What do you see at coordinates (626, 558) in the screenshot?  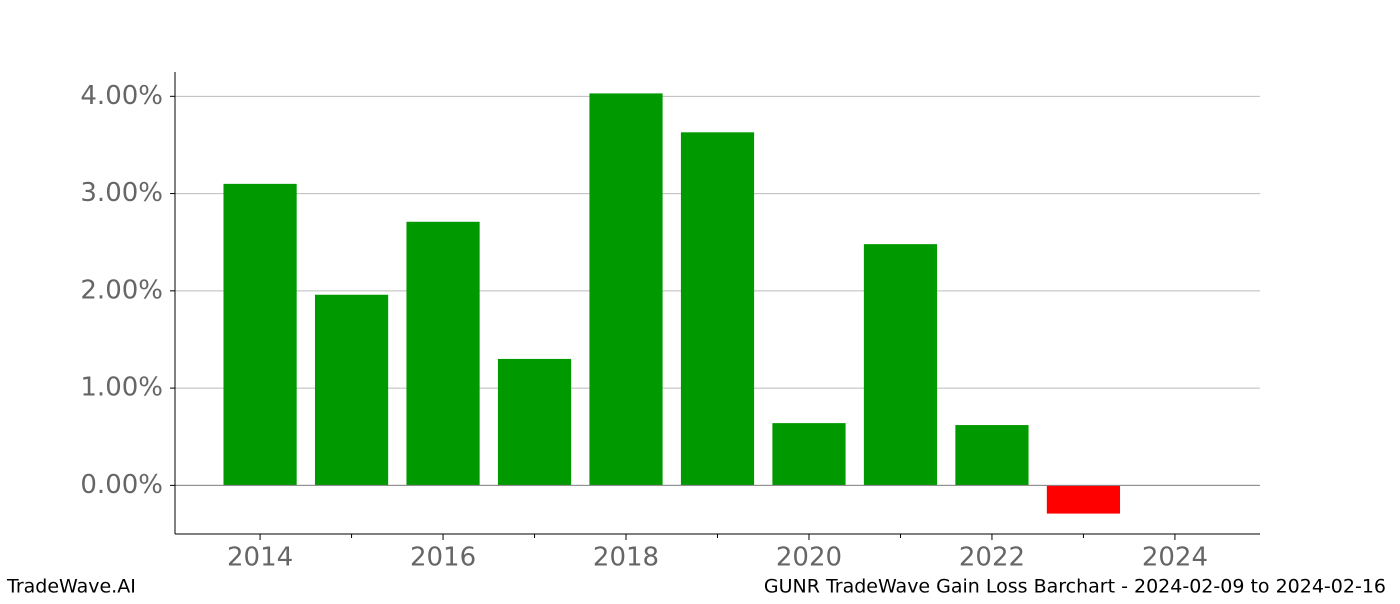 I see `x-tick-label: 2018` at bounding box center [626, 558].